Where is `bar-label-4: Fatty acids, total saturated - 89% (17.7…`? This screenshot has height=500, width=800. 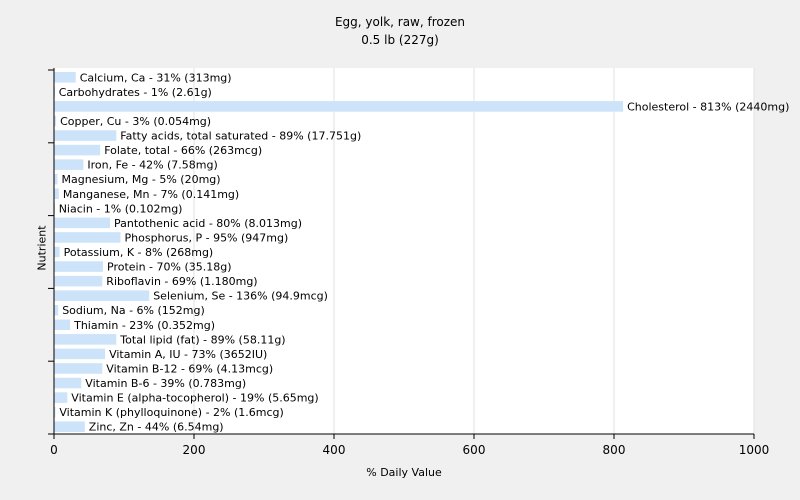
bar-label-4: Fatty acids, total saturated - 89% (17.7… is located at coordinates (240, 136).